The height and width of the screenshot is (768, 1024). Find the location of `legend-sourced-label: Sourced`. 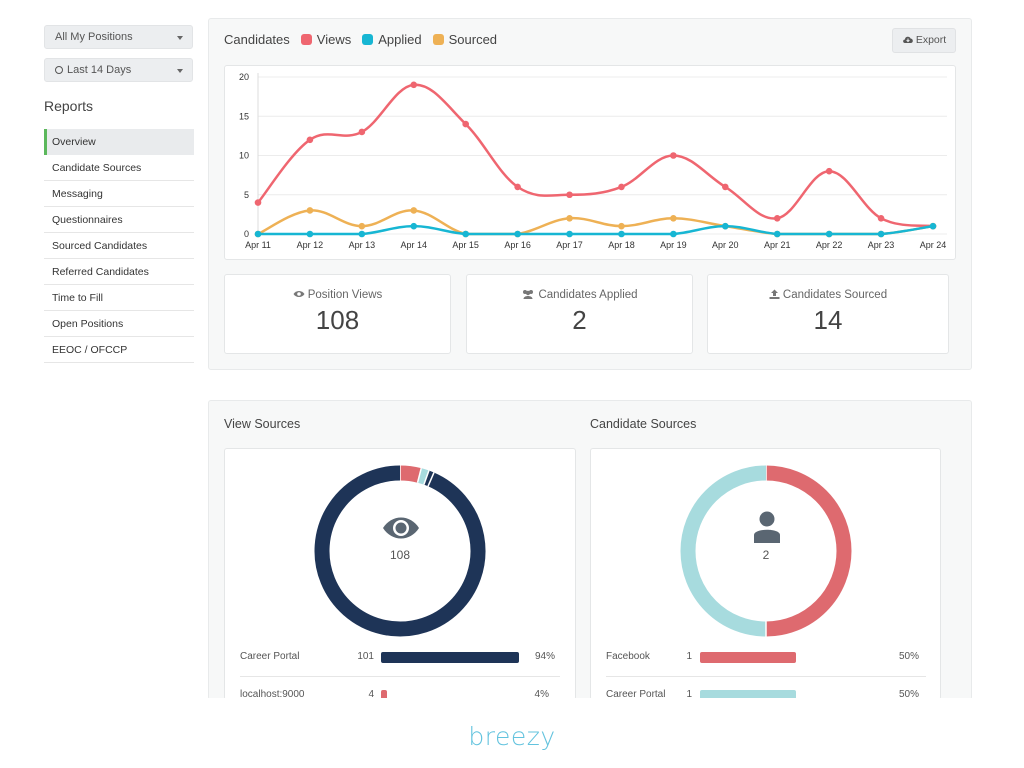

legend-sourced-label: Sourced is located at coordinates (473, 39).